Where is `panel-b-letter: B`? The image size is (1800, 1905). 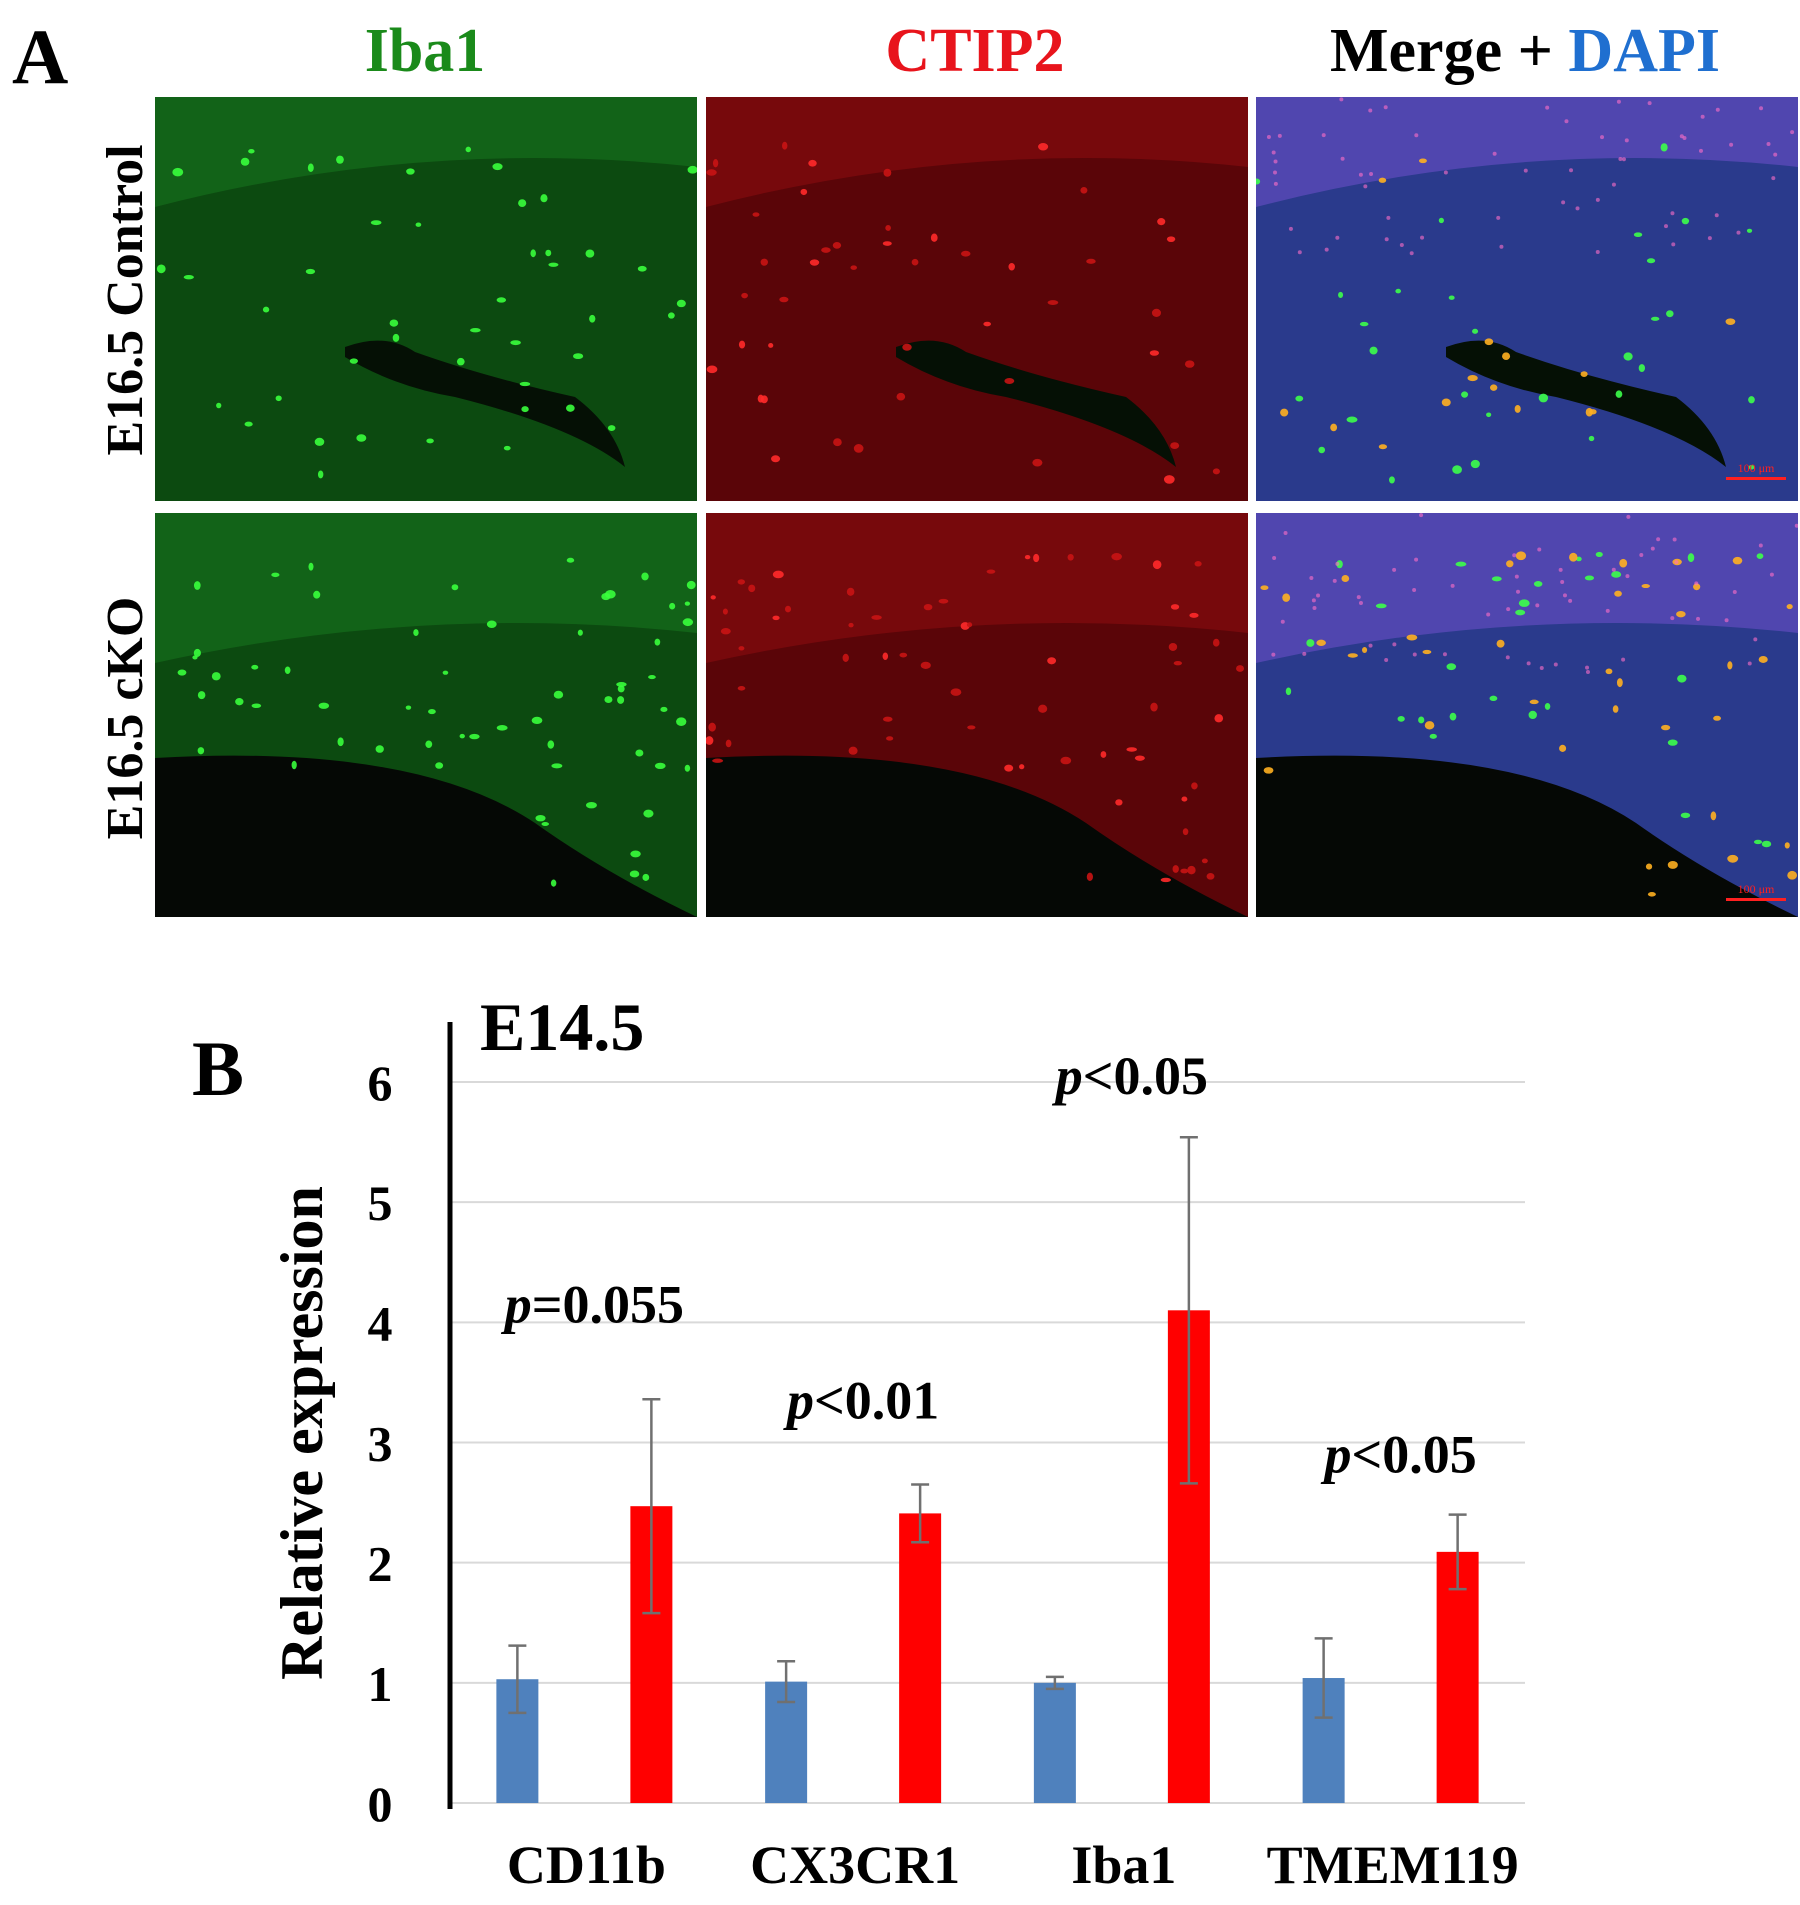
panel-b-letter: B is located at coordinates (218, 1068).